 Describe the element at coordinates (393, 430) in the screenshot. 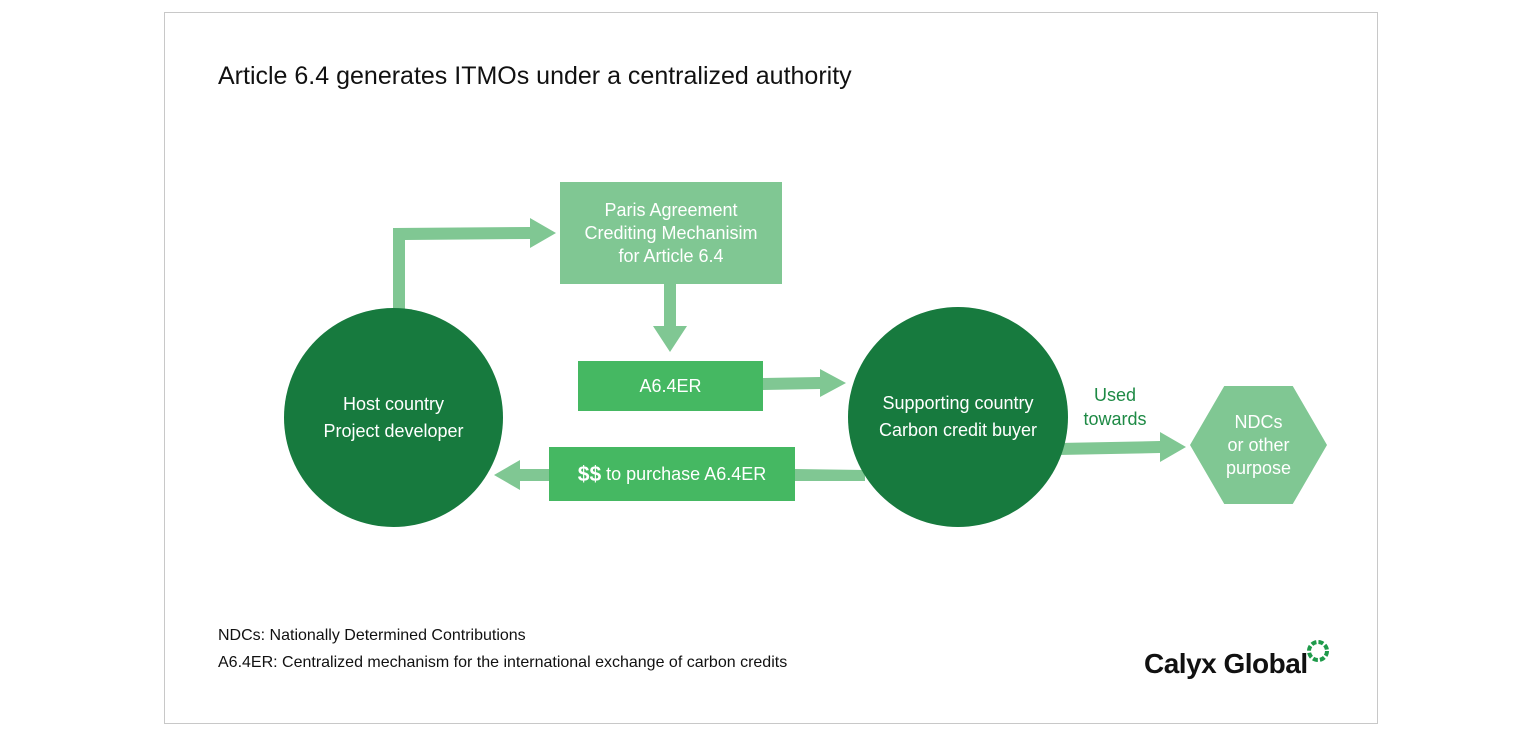

I see `host-line-2: Project developer` at that location.